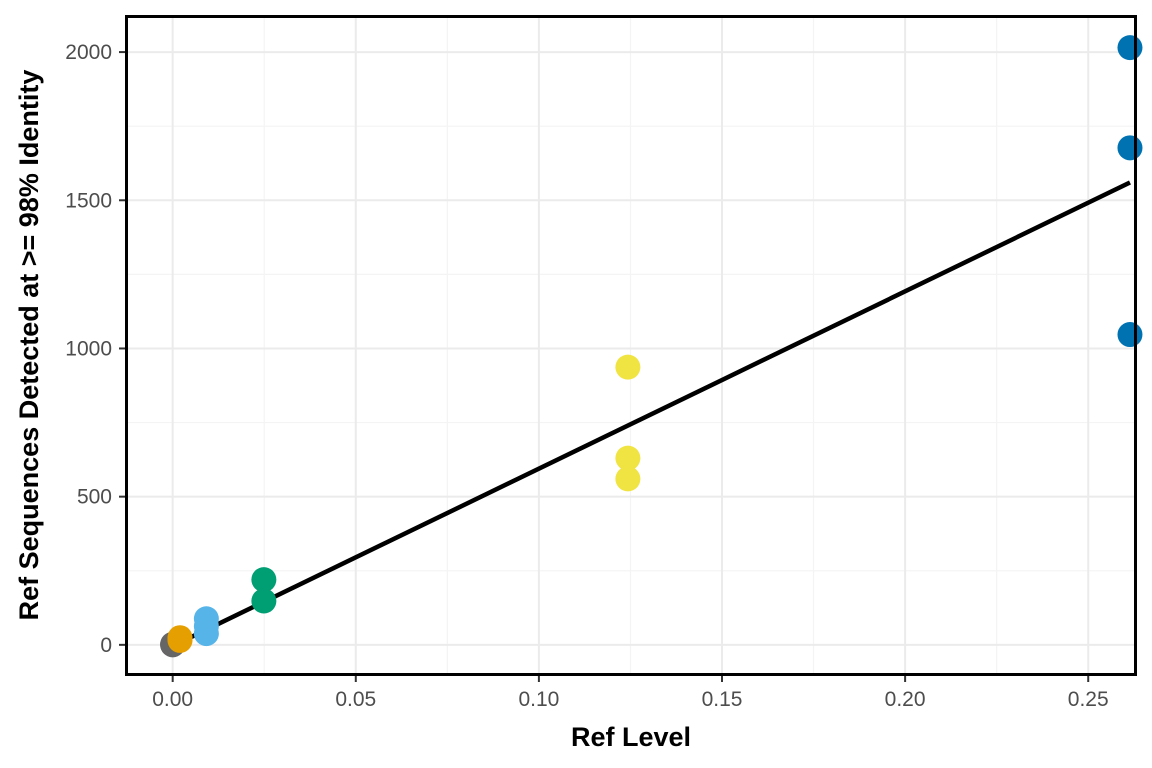  What do you see at coordinates (631, 737) in the screenshot?
I see `x-axis-title: Ref Level` at bounding box center [631, 737].